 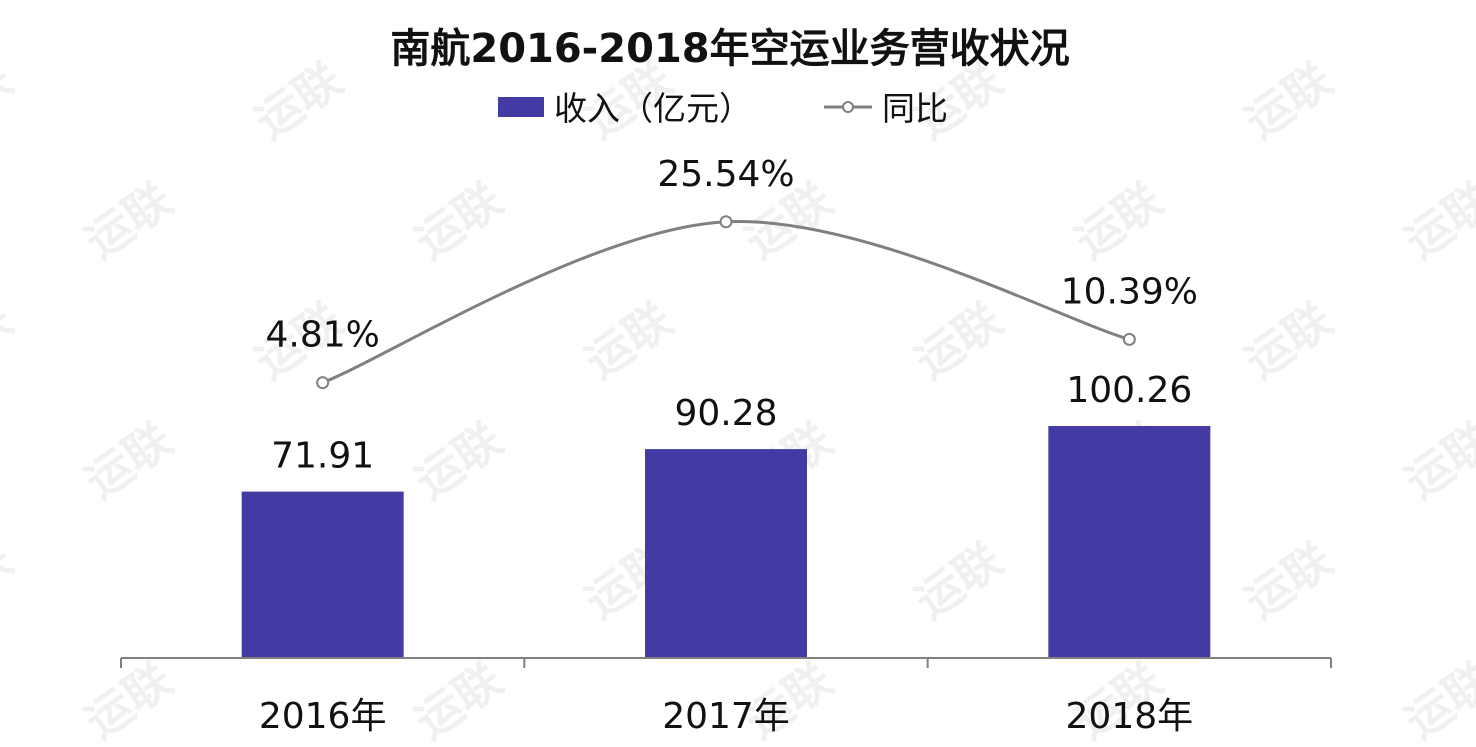 What do you see at coordinates (726, 302) in the screenshot?
I see `yoy-points` at bounding box center [726, 302].